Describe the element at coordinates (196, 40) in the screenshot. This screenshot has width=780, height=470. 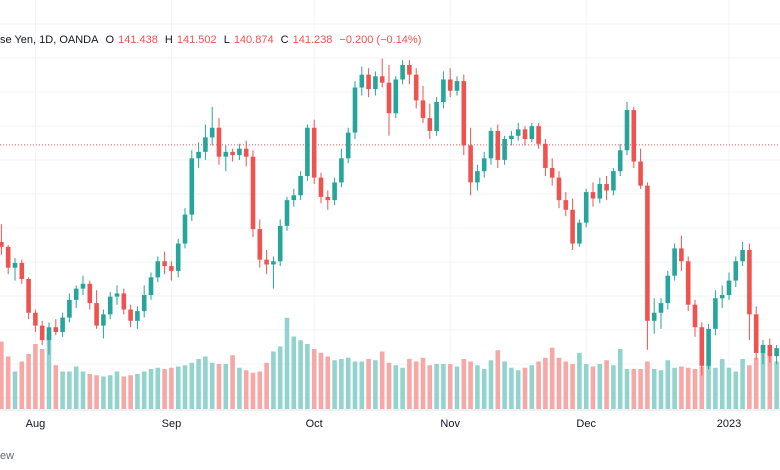
I see `high-value: 141.502` at that location.